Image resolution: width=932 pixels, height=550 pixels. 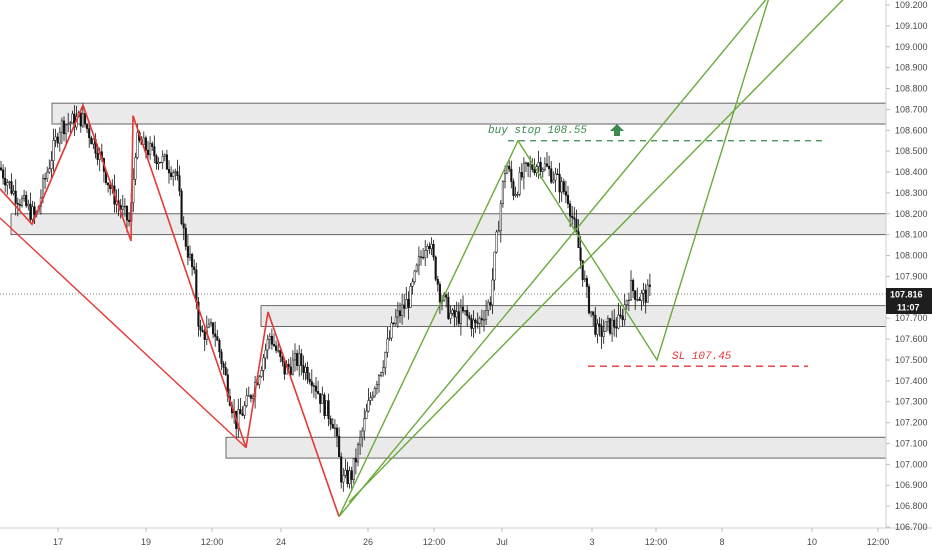 What do you see at coordinates (911, 193) in the screenshot?
I see `price-tick-label: 108.300` at bounding box center [911, 193].